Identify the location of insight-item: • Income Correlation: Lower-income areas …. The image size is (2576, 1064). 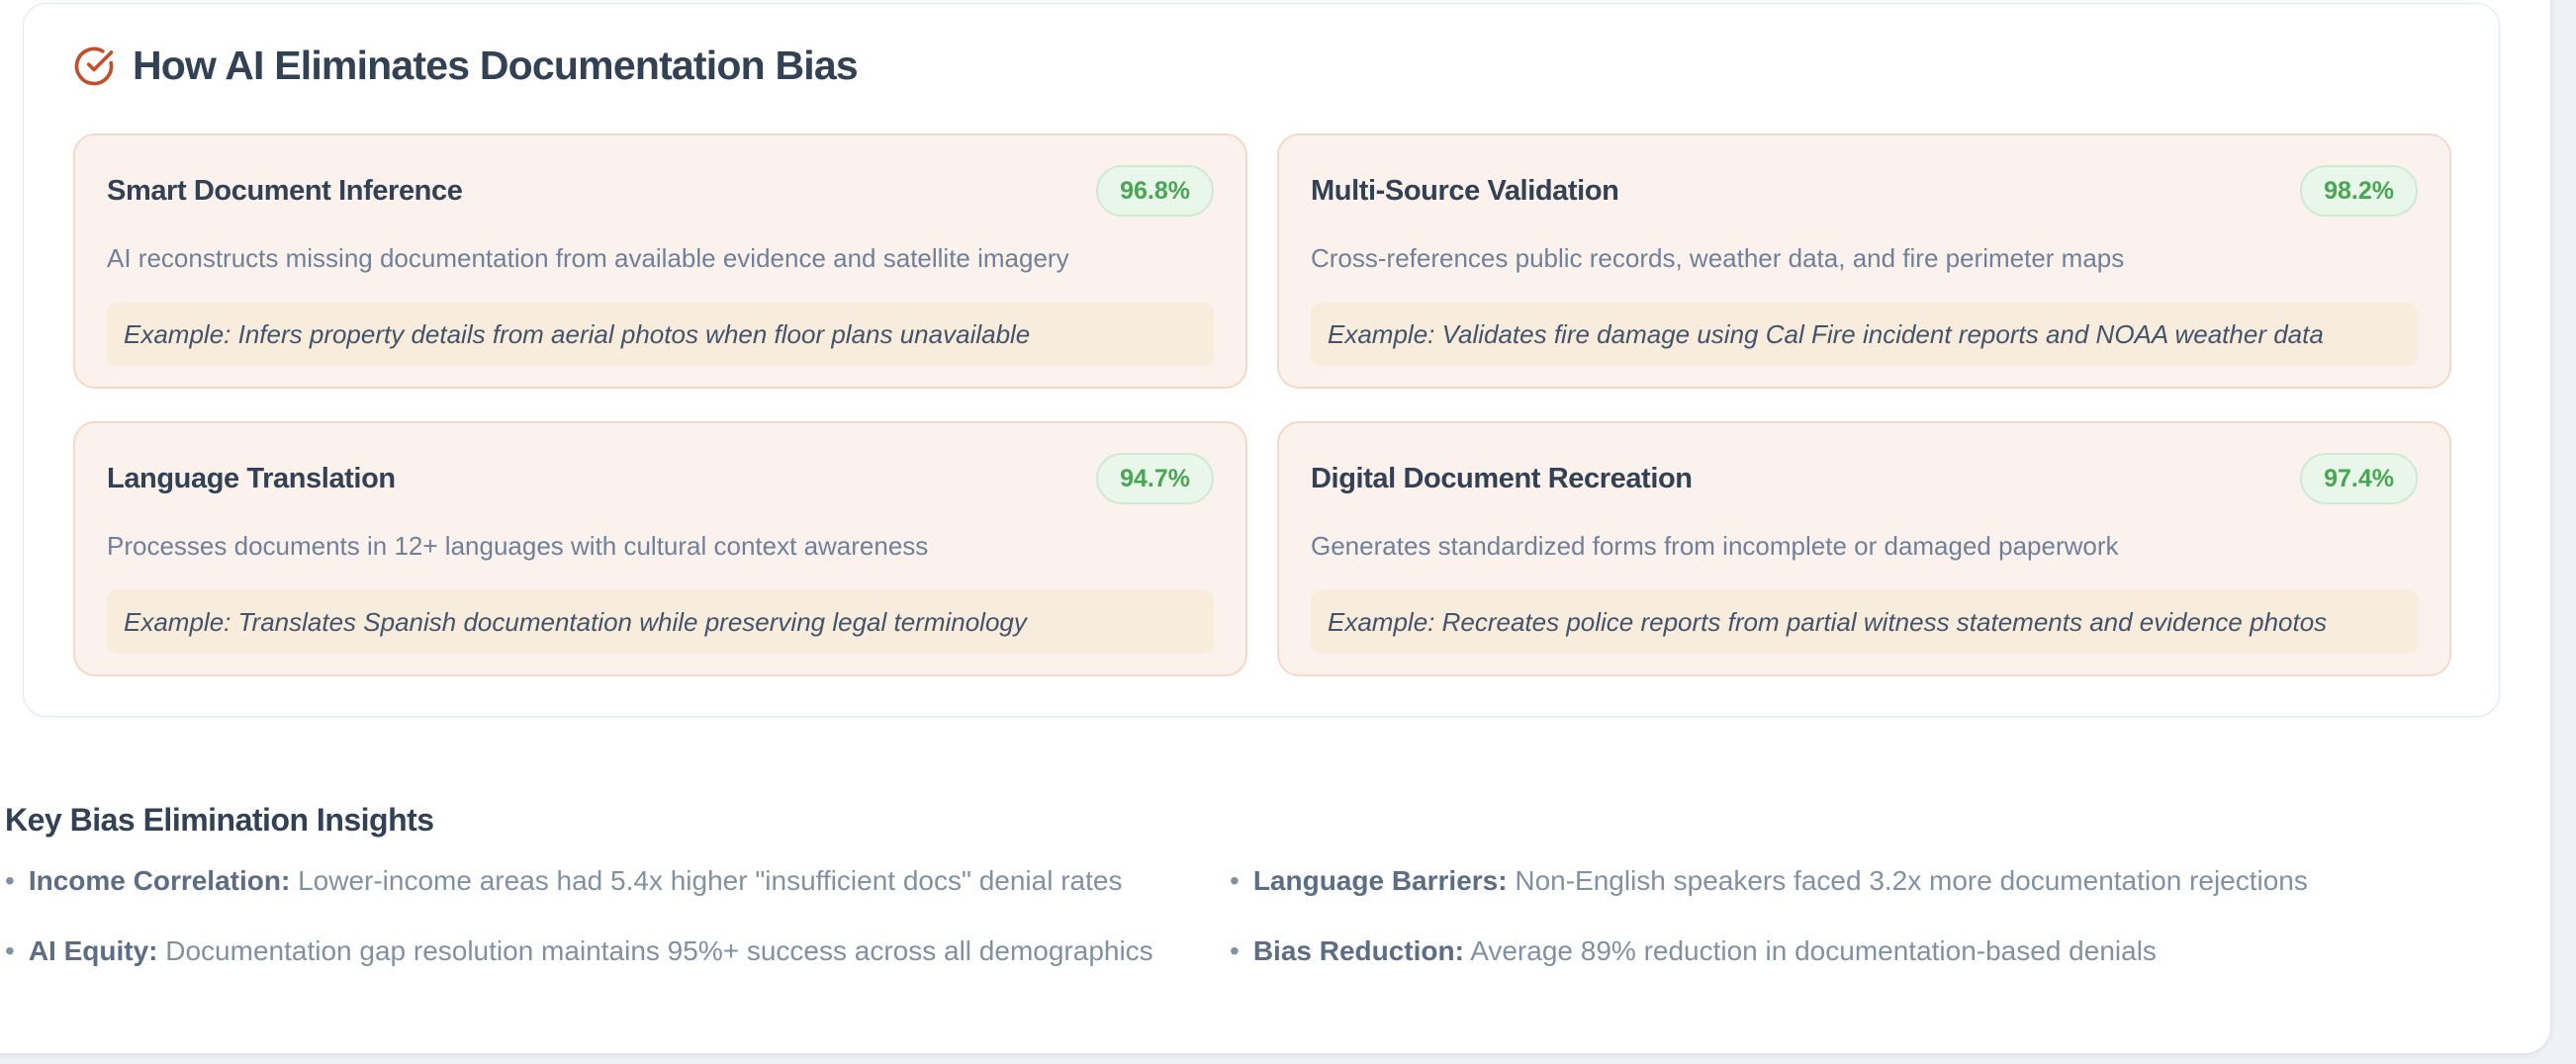
(617, 881).